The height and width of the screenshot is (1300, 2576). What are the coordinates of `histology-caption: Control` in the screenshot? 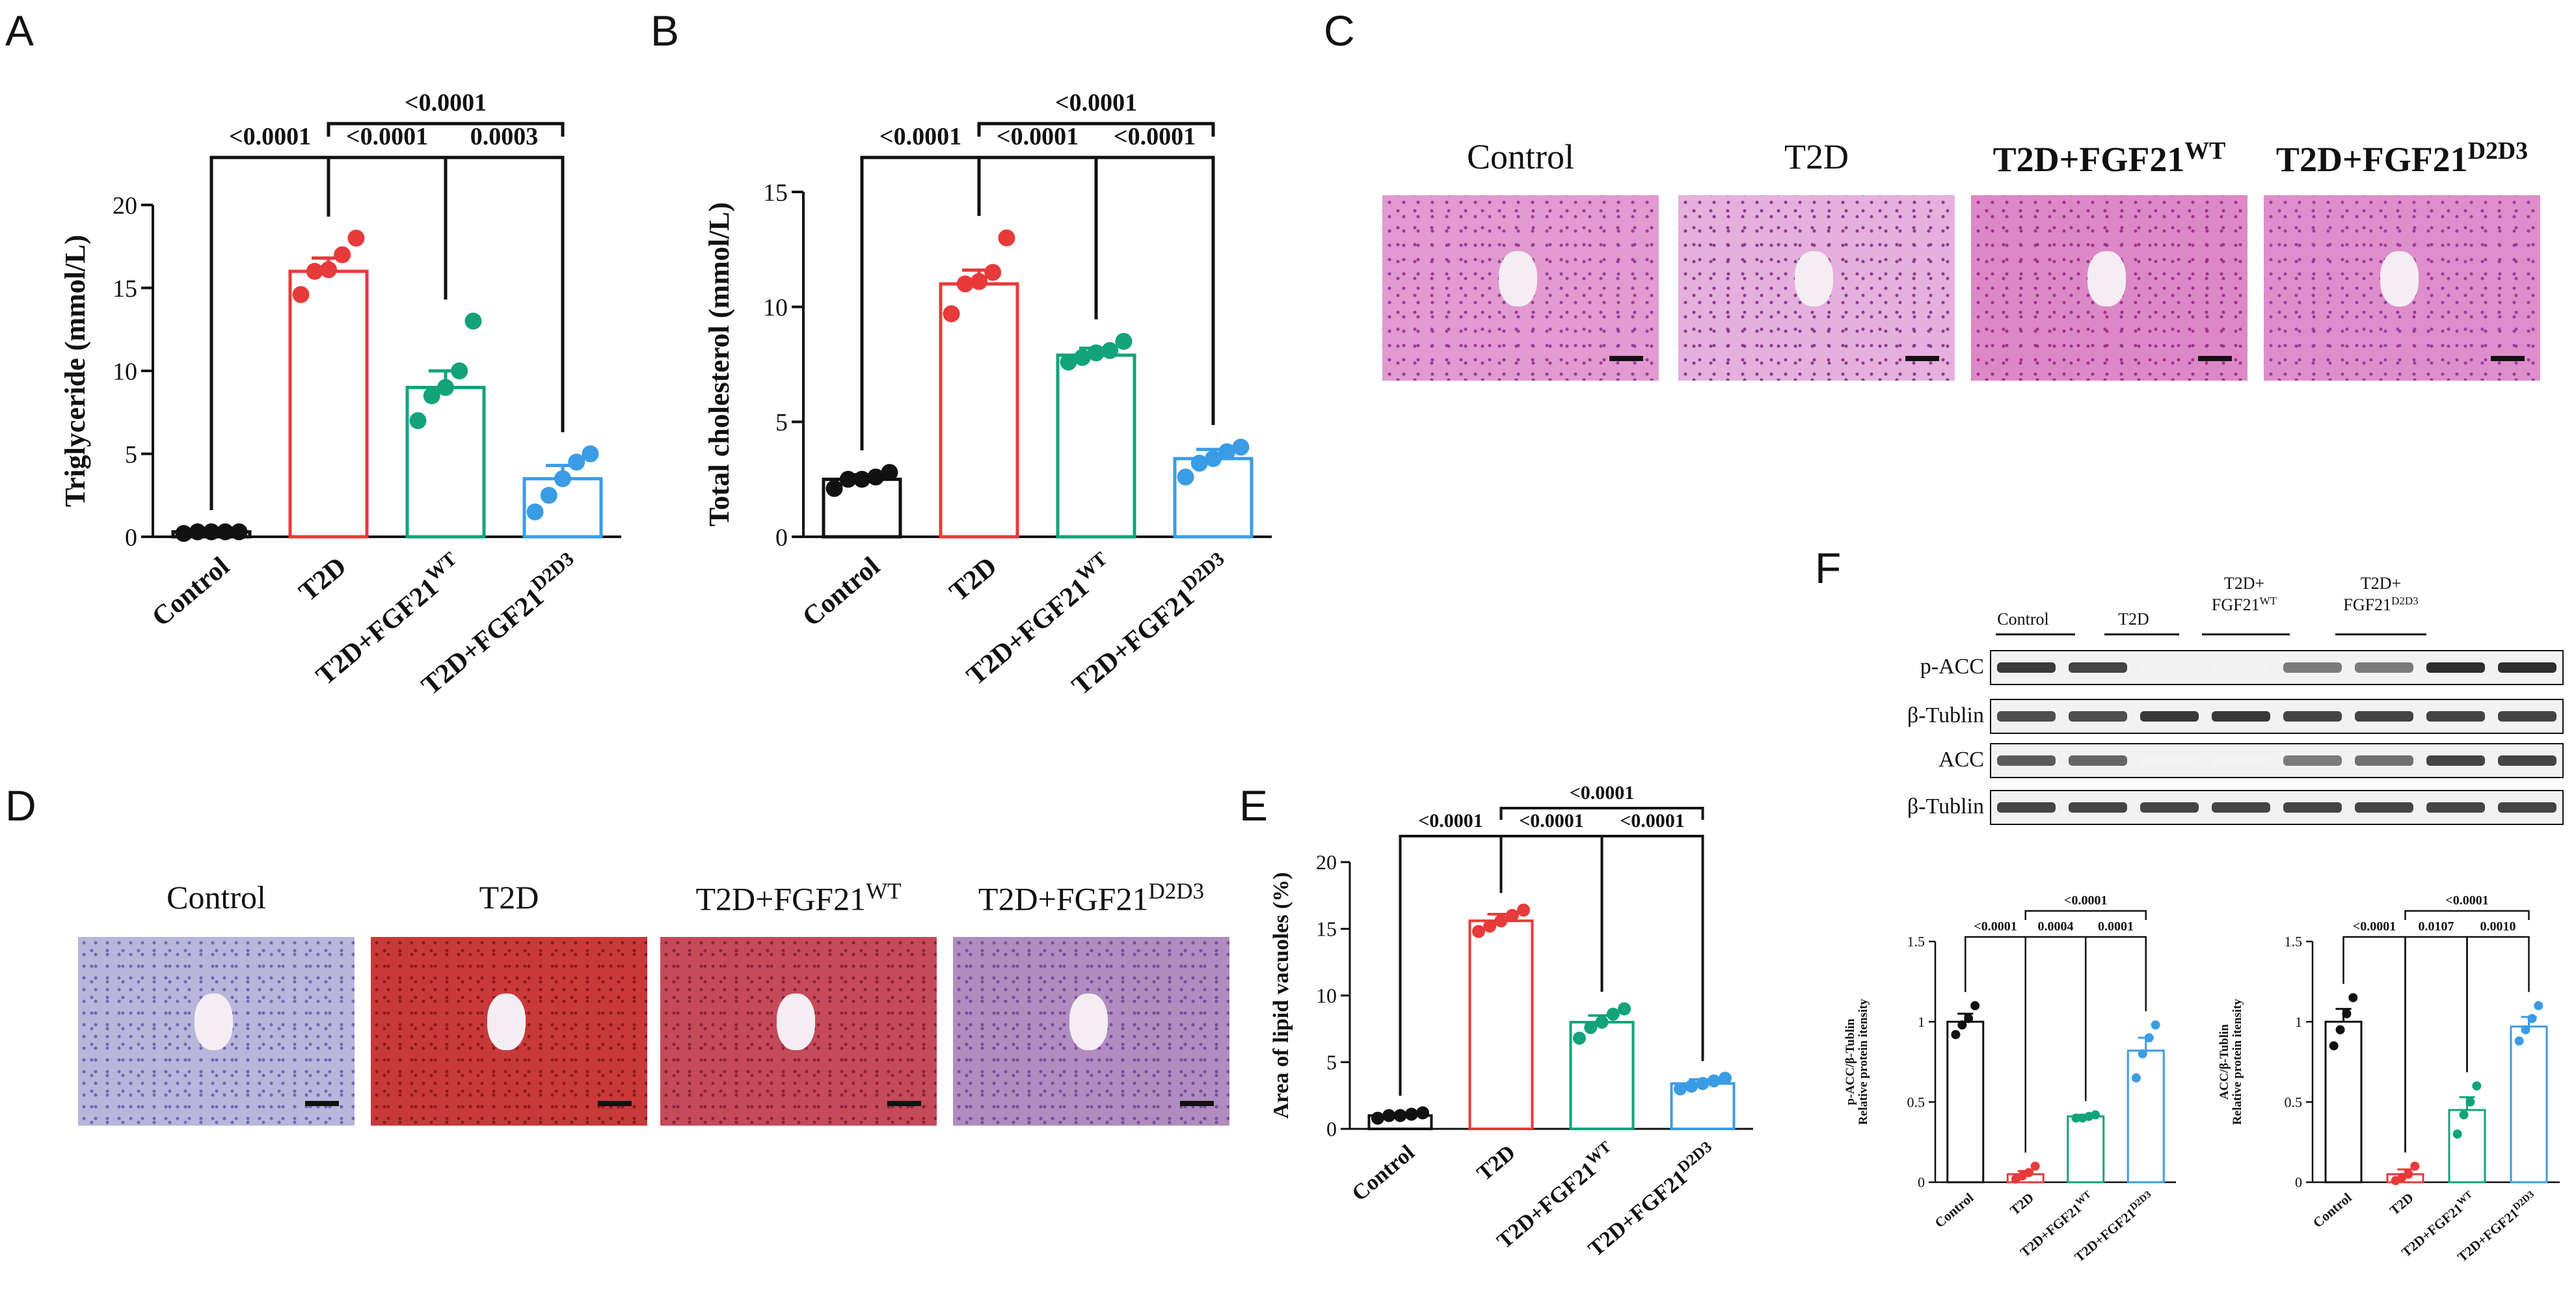 It's located at (1520, 157).